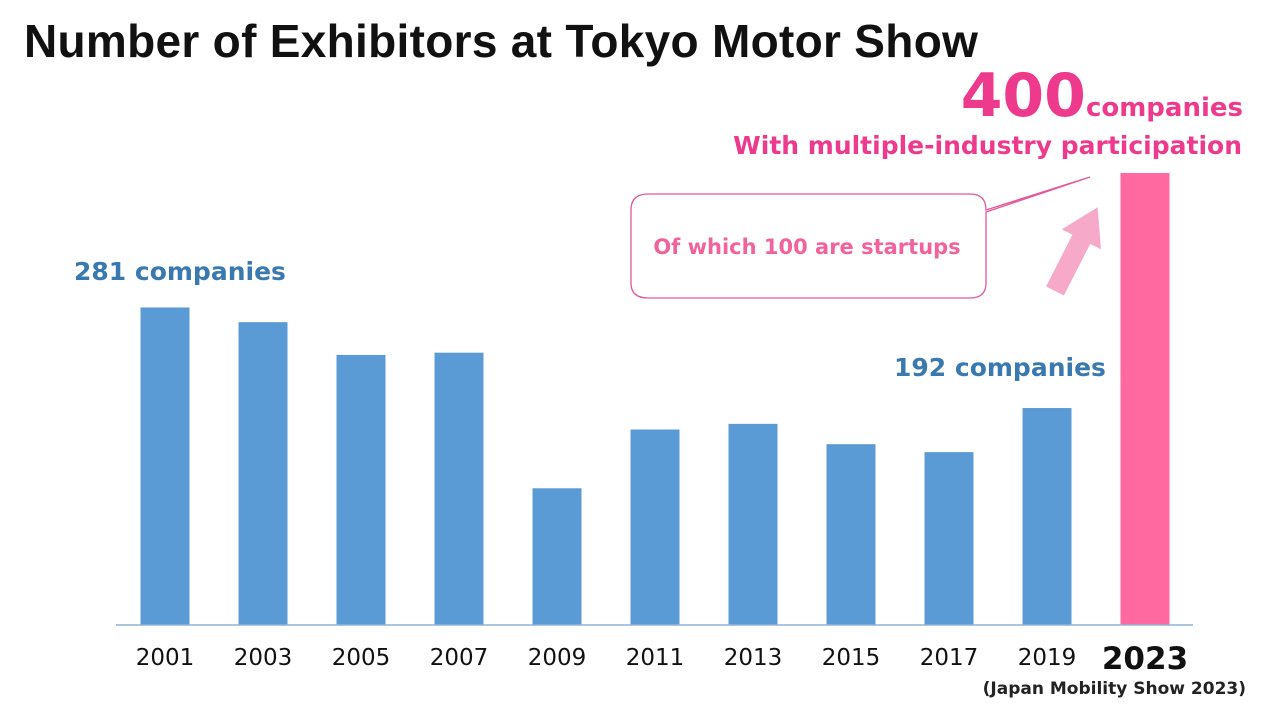 The height and width of the screenshot is (720, 1280). What do you see at coordinates (1073, 251) in the screenshot?
I see `up-arrow-icon` at bounding box center [1073, 251].